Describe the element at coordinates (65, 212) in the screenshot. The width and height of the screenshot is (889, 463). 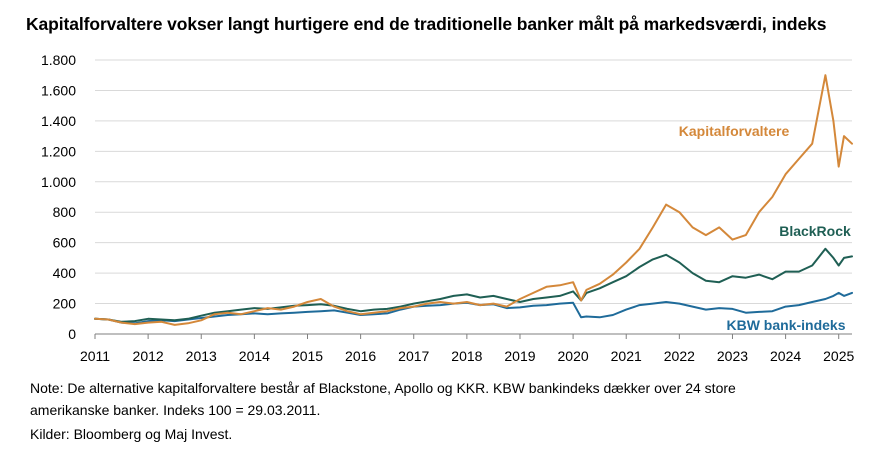
I see `y-tick-label: 800` at that location.